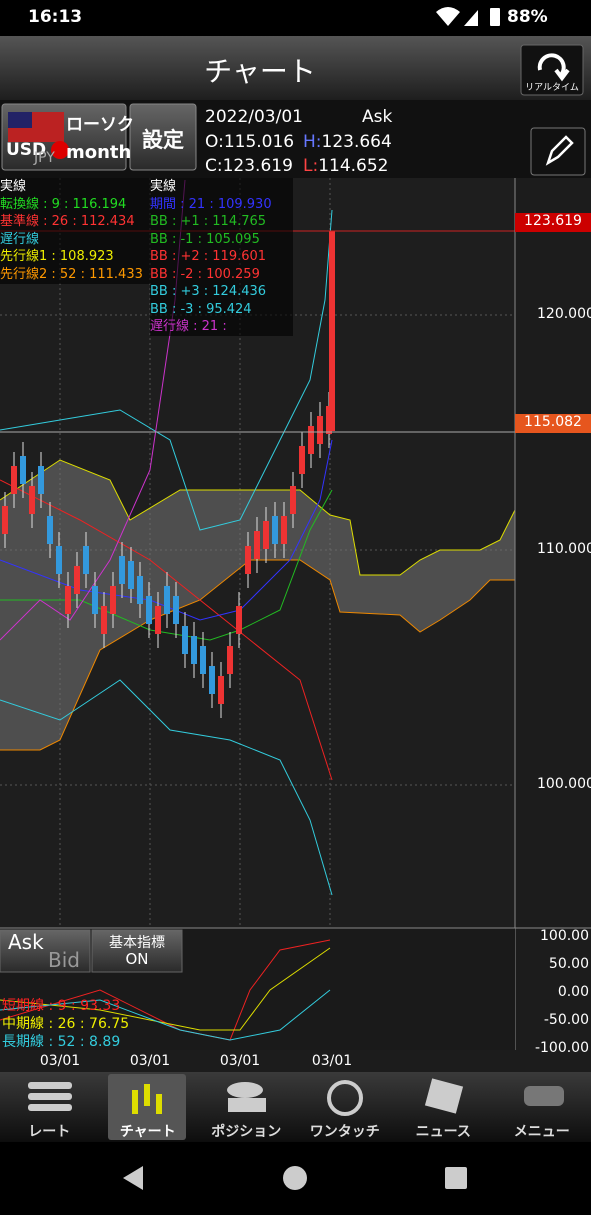 The width and height of the screenshot is (591, 1215). What do you see at coordinates (377, 117) in the screenshot?
I see `side: Ask` at bounding box center [377, 117].